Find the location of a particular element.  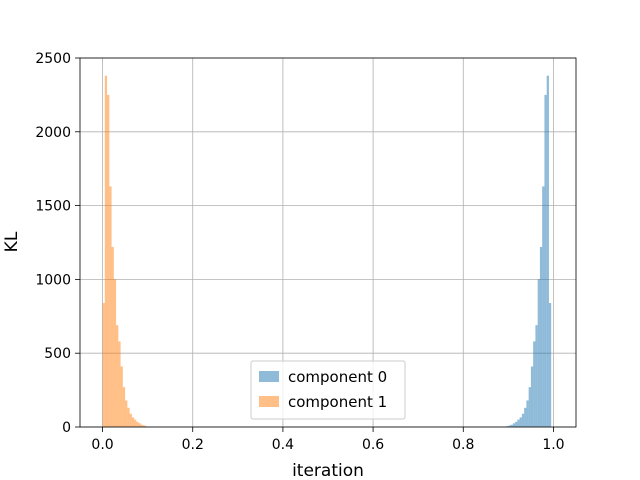

y-tick-label: 500 is located at coordinates (57, 354).